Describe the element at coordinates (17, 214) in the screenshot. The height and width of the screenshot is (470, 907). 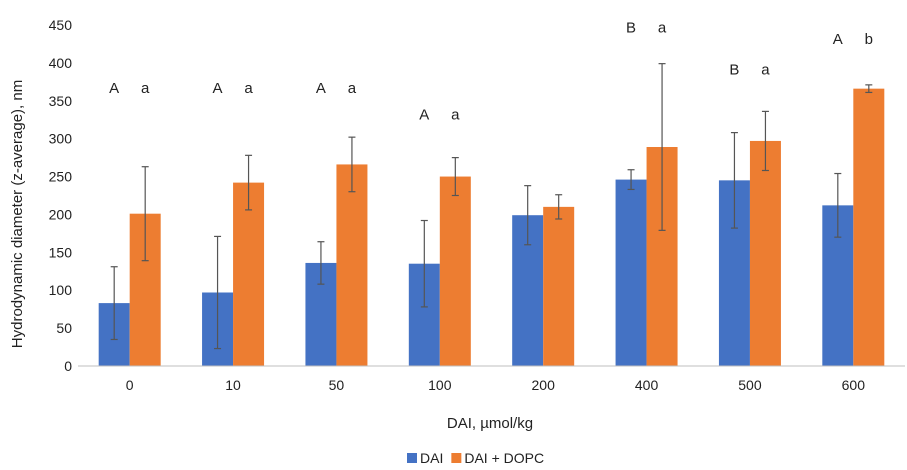
I see `y-axis-title: Hydrodynamic diameter (z-average), nm` at that location.